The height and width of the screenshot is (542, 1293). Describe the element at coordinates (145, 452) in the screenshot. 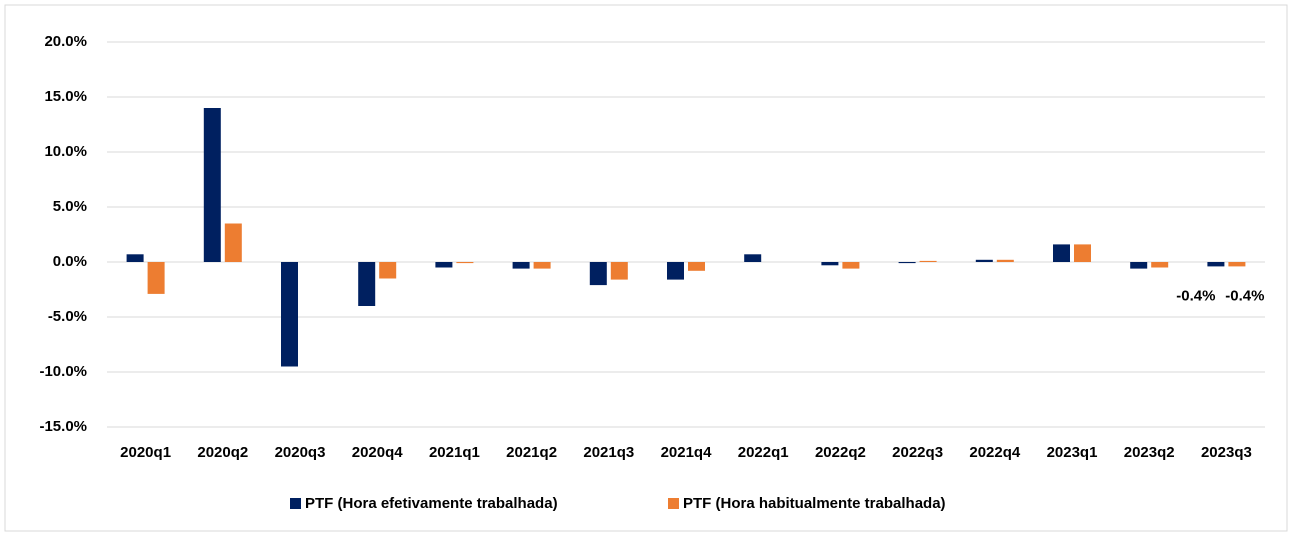

I see `x-tick-label: 2020q1` at that location.